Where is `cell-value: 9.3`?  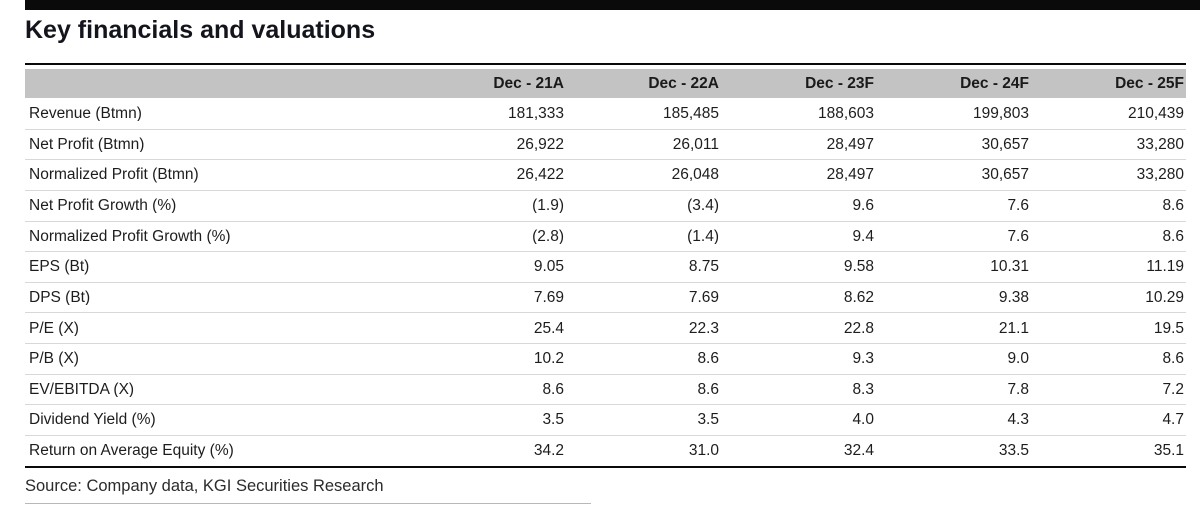 cell-value: 9.3 is located at coordinates (863, 359).